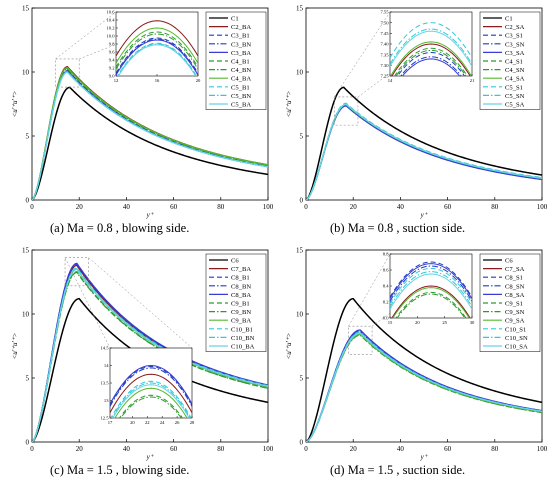 Image resolution: width=550 pixels, height=482 pixels. What do you see at coordinates (110, 28) in the screenshot?
I see `inset-y-tick-label: 10.2` at bounding box center [110, 28].